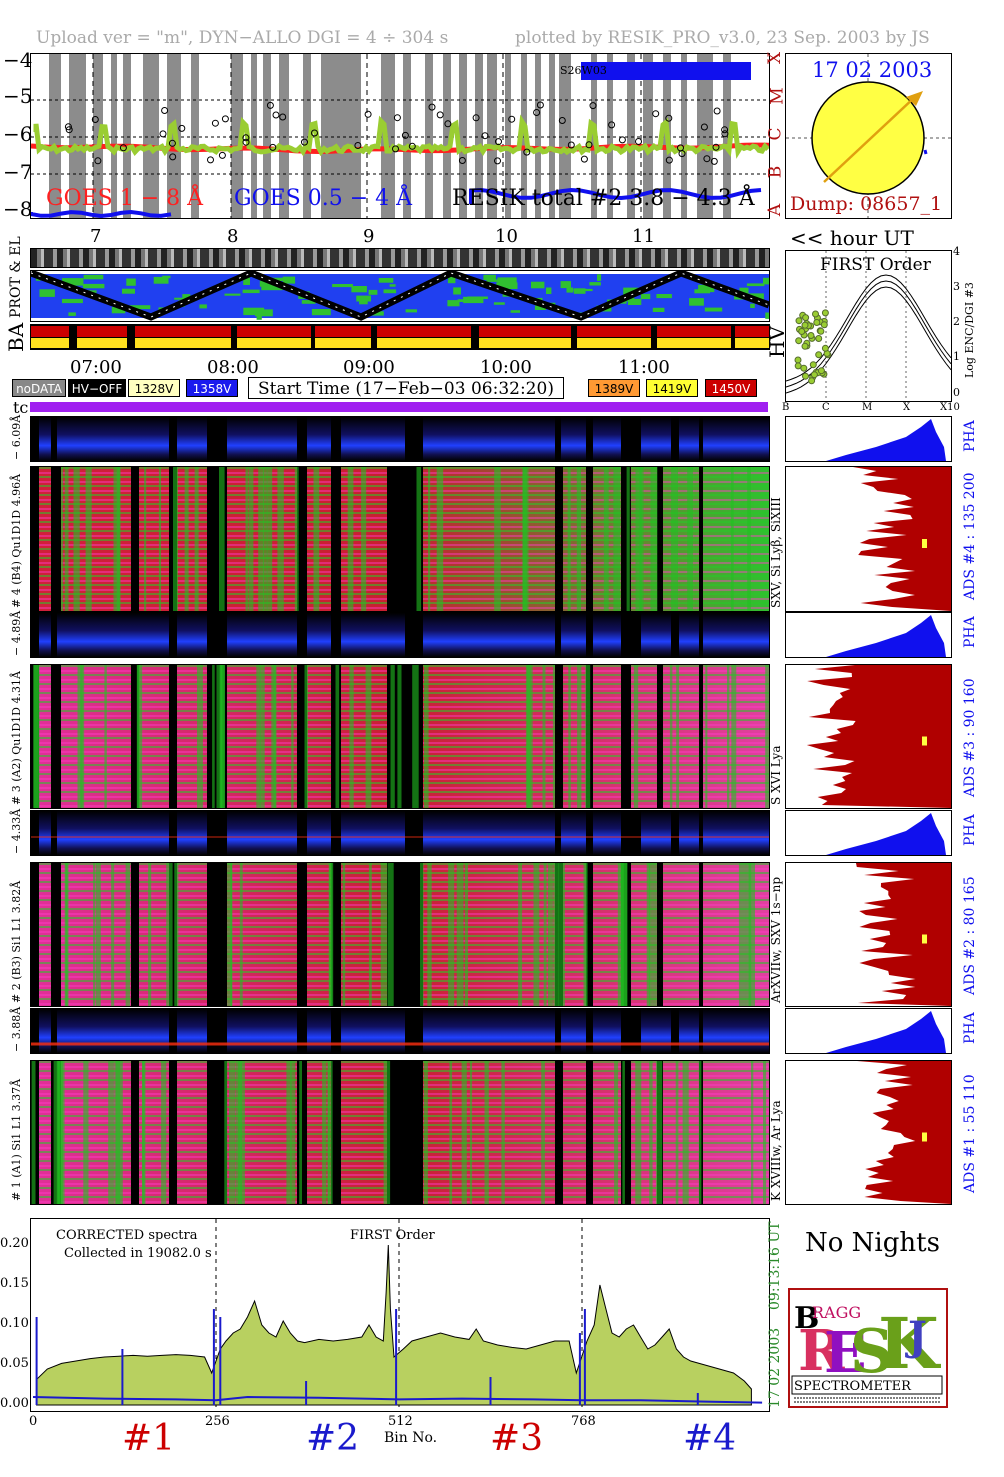 Image resolution: width=1004 pixels, height=1477 pixels. I want to click on hour-axis-unit: << hour UT, so click(852, 238).